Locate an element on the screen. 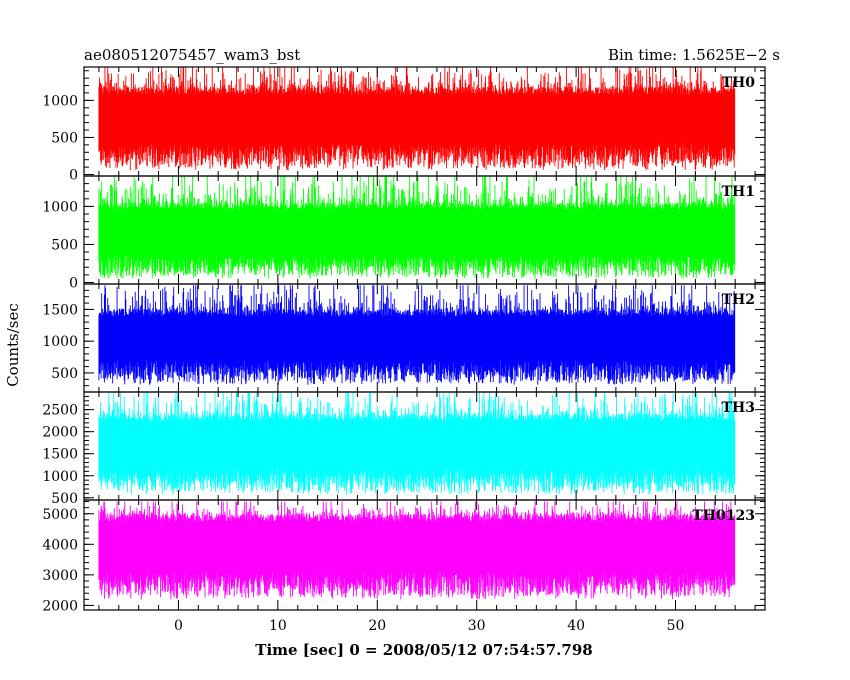 This screenshot has height=680, width=850. x-tick-label: 40 is located at coordinates (576, 626).